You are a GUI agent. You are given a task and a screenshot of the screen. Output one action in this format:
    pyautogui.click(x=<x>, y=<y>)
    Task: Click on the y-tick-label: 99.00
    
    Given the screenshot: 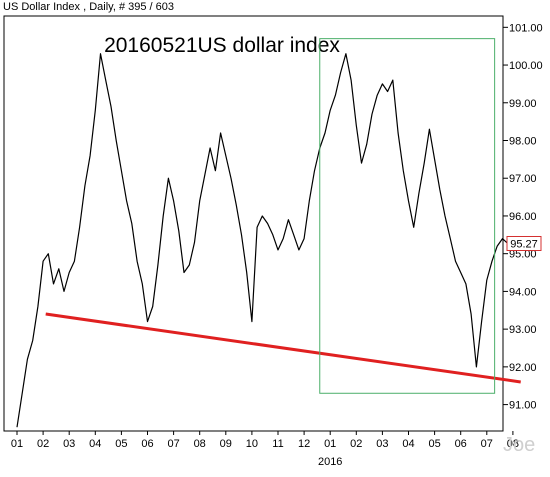 What is the action you would take?
    pyautogui.click(x=523, y=104)
    